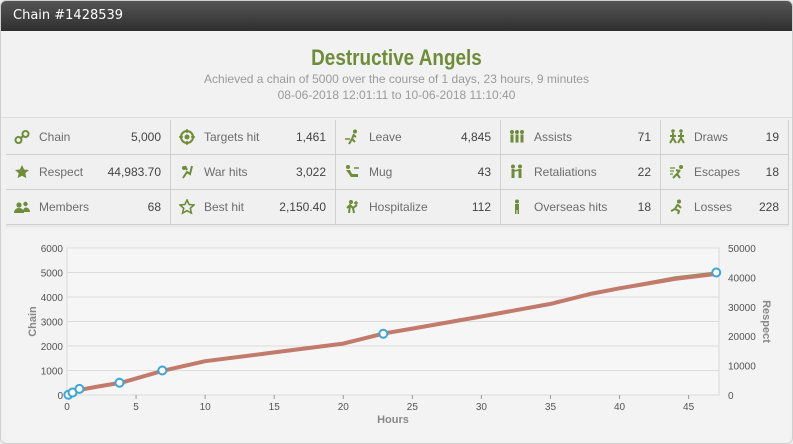 The height and width of the screenshot is (444, 793). I want to click on assists-icon, so click(517, 137).